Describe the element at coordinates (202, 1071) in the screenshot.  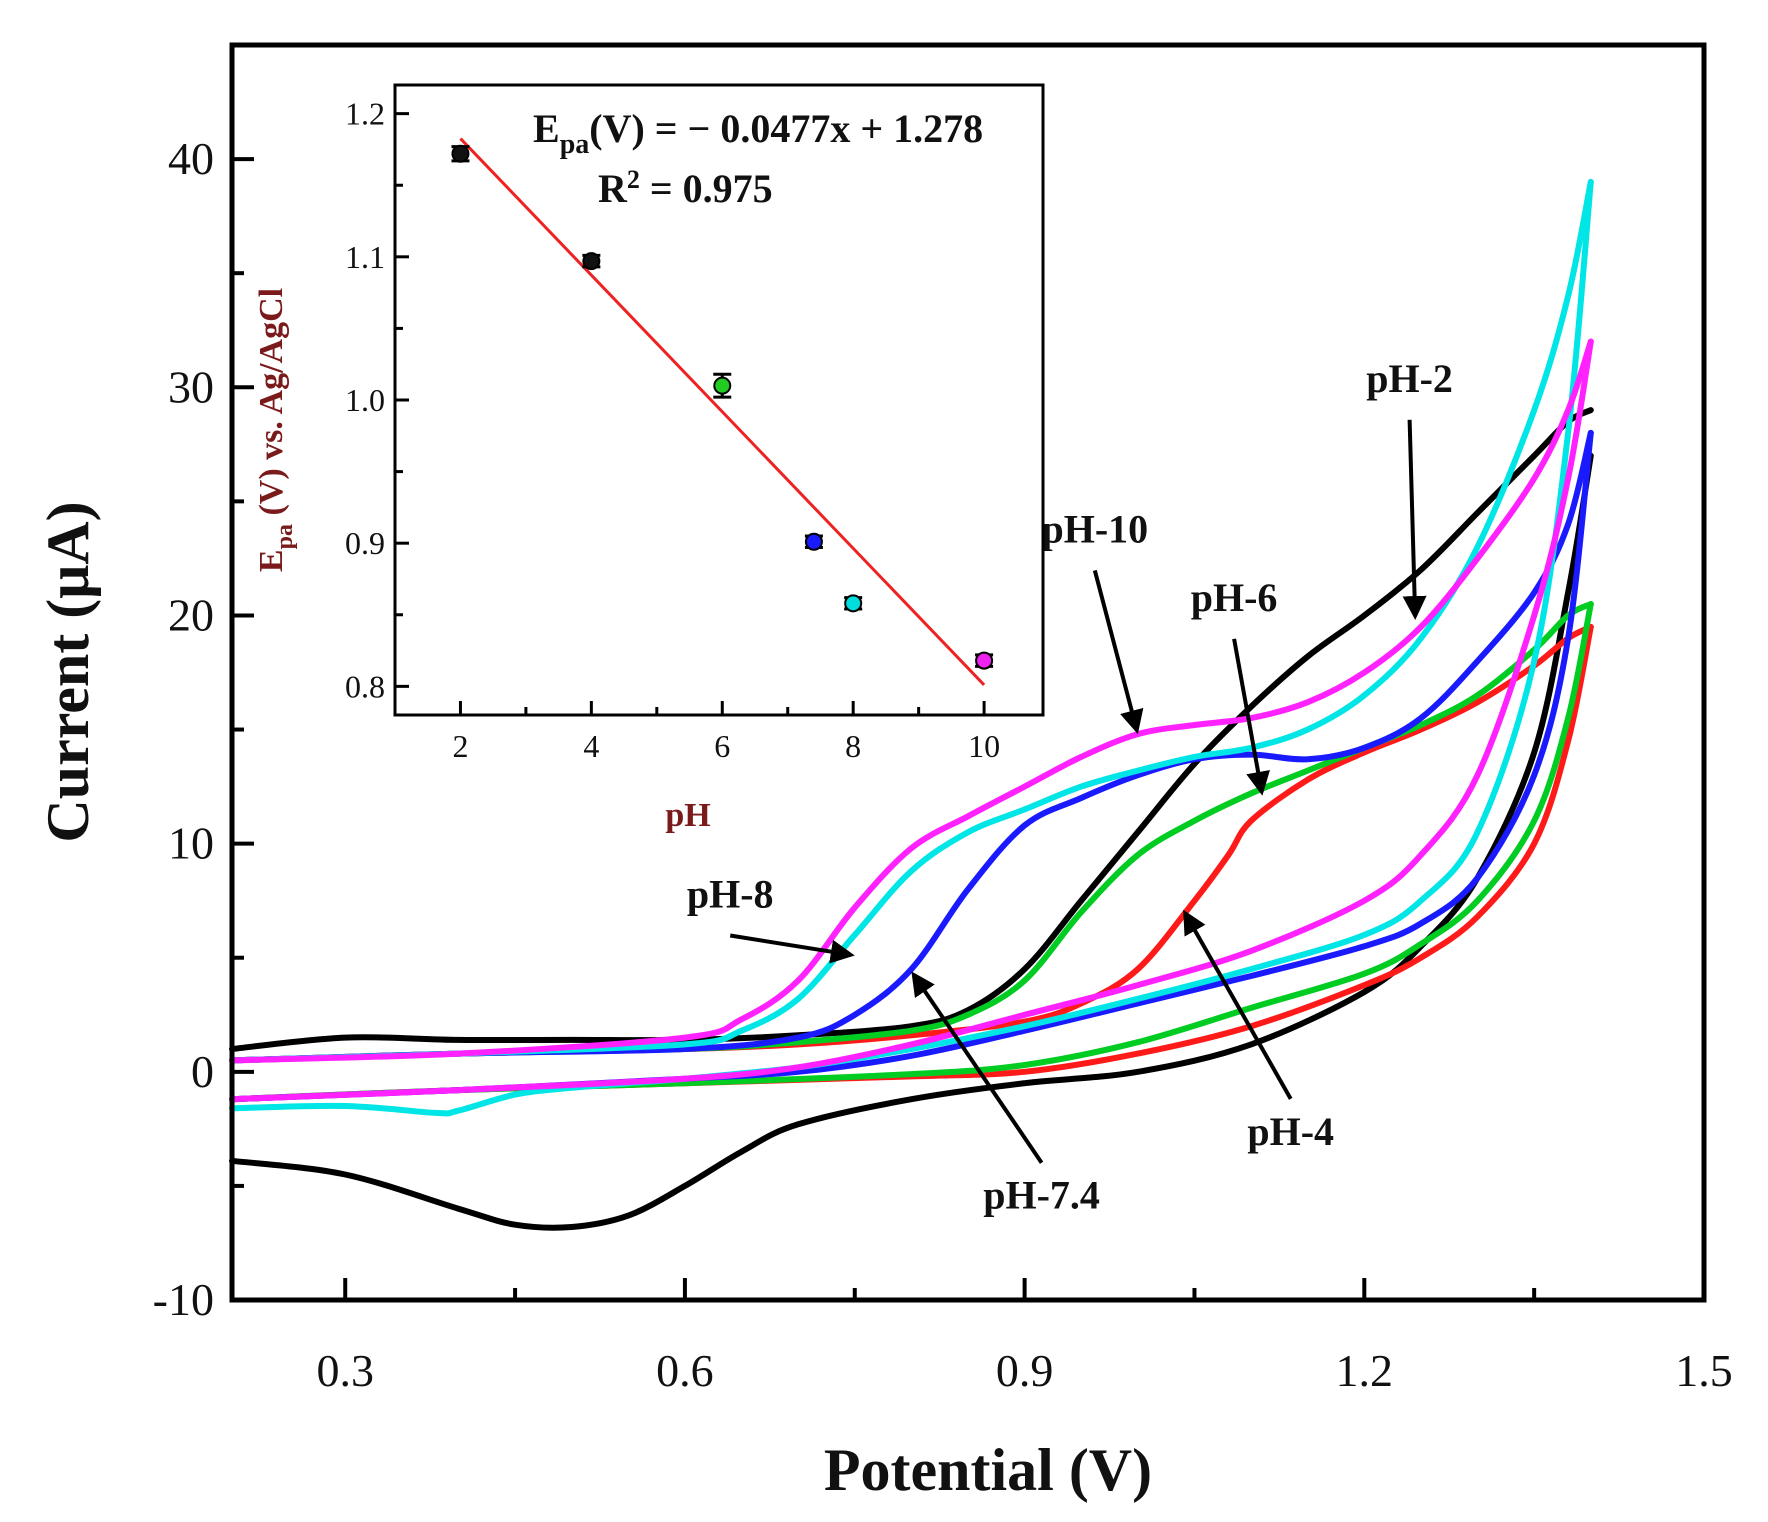
I see `y-tick-label: 0` at that location.